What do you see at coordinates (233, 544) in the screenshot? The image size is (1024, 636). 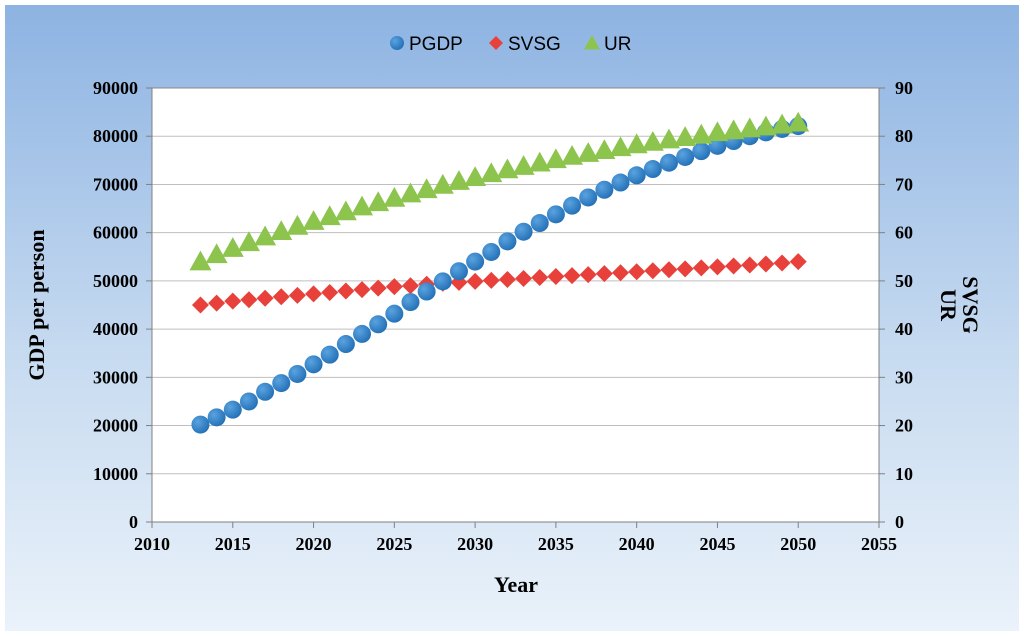 I see `x-tick-label: 2015` at bounding box center [233, 544].